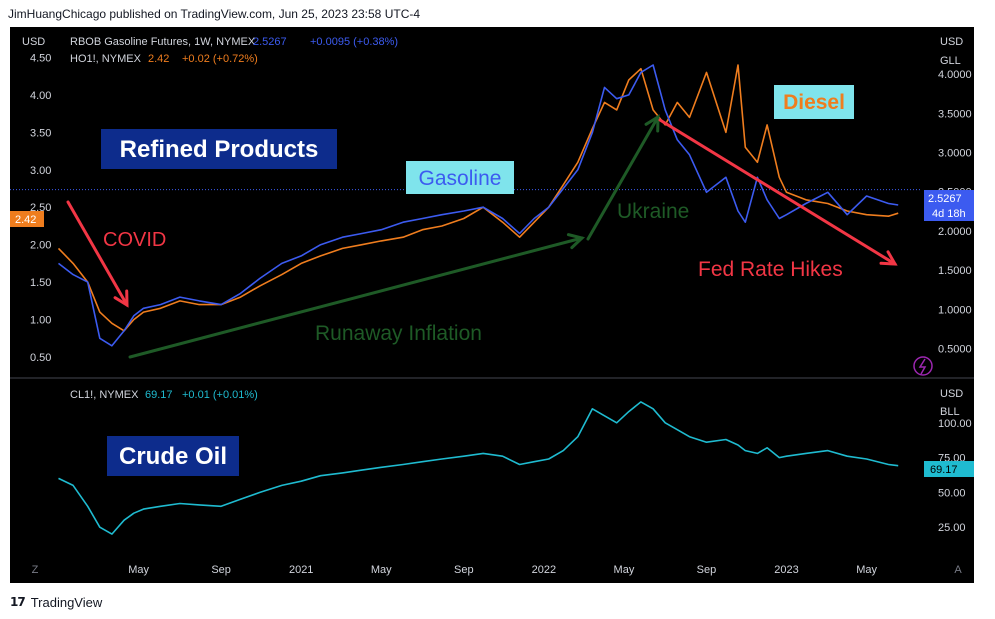 This screenshot has width=995, height=619. Describe the element at coordinates (950, 61) in the screenshot. I see `right-axis-subunit: GLL` at that location.